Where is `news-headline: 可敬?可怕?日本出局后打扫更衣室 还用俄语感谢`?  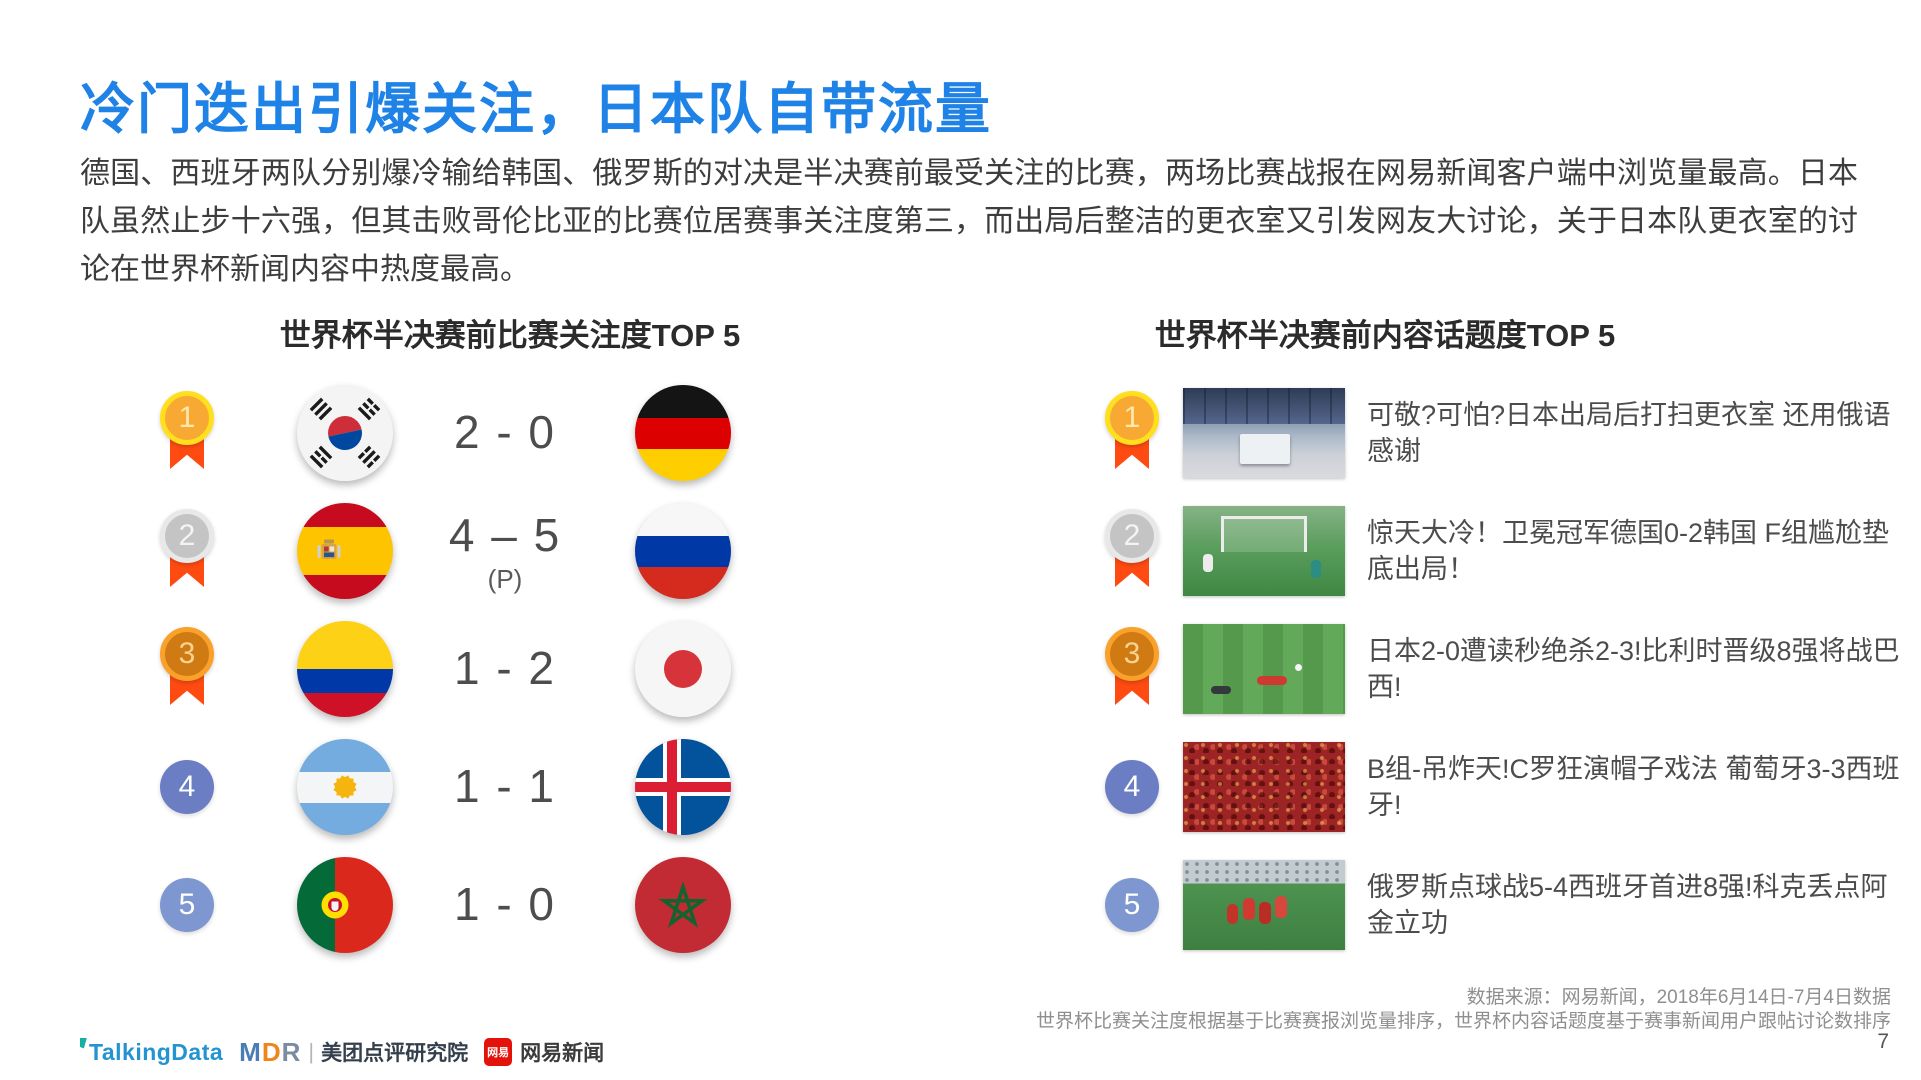 news-headline: 可敬?可怕?日本出局后打扫更衣室 还用俄语感谢 is located at coordinates (1629, 433).